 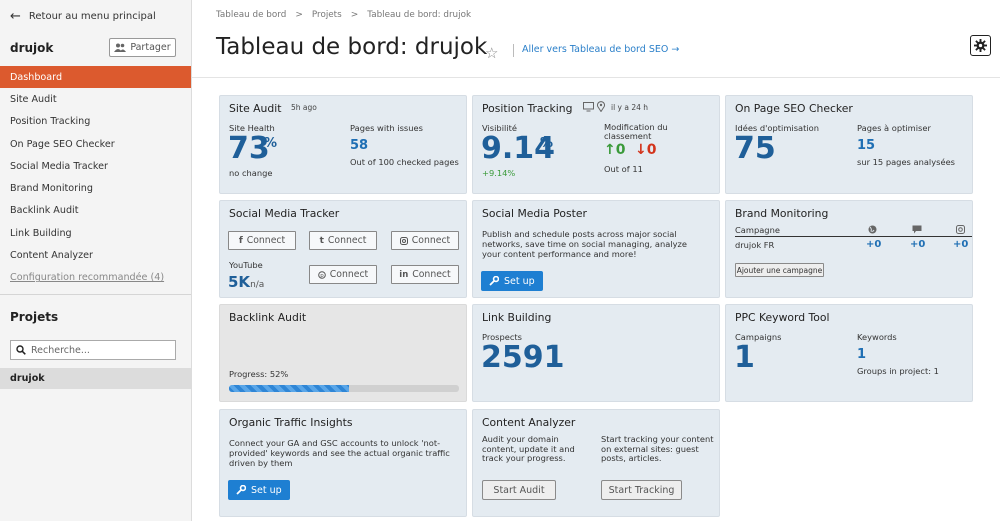 What do you see at coordinates (92, 16) in the screenshot?
I see `back-label: Retour au menu principal` at bounding box center [92, 16].